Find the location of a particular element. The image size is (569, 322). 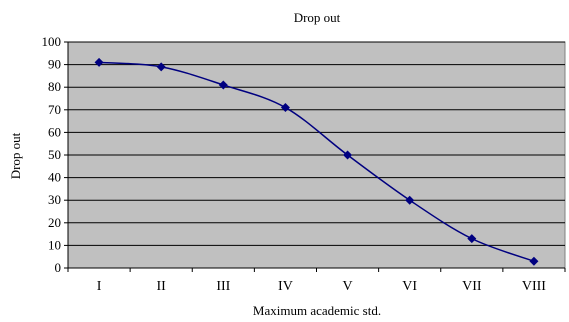

y-tick-label-6: 60 is located at coordinates (54, 131).